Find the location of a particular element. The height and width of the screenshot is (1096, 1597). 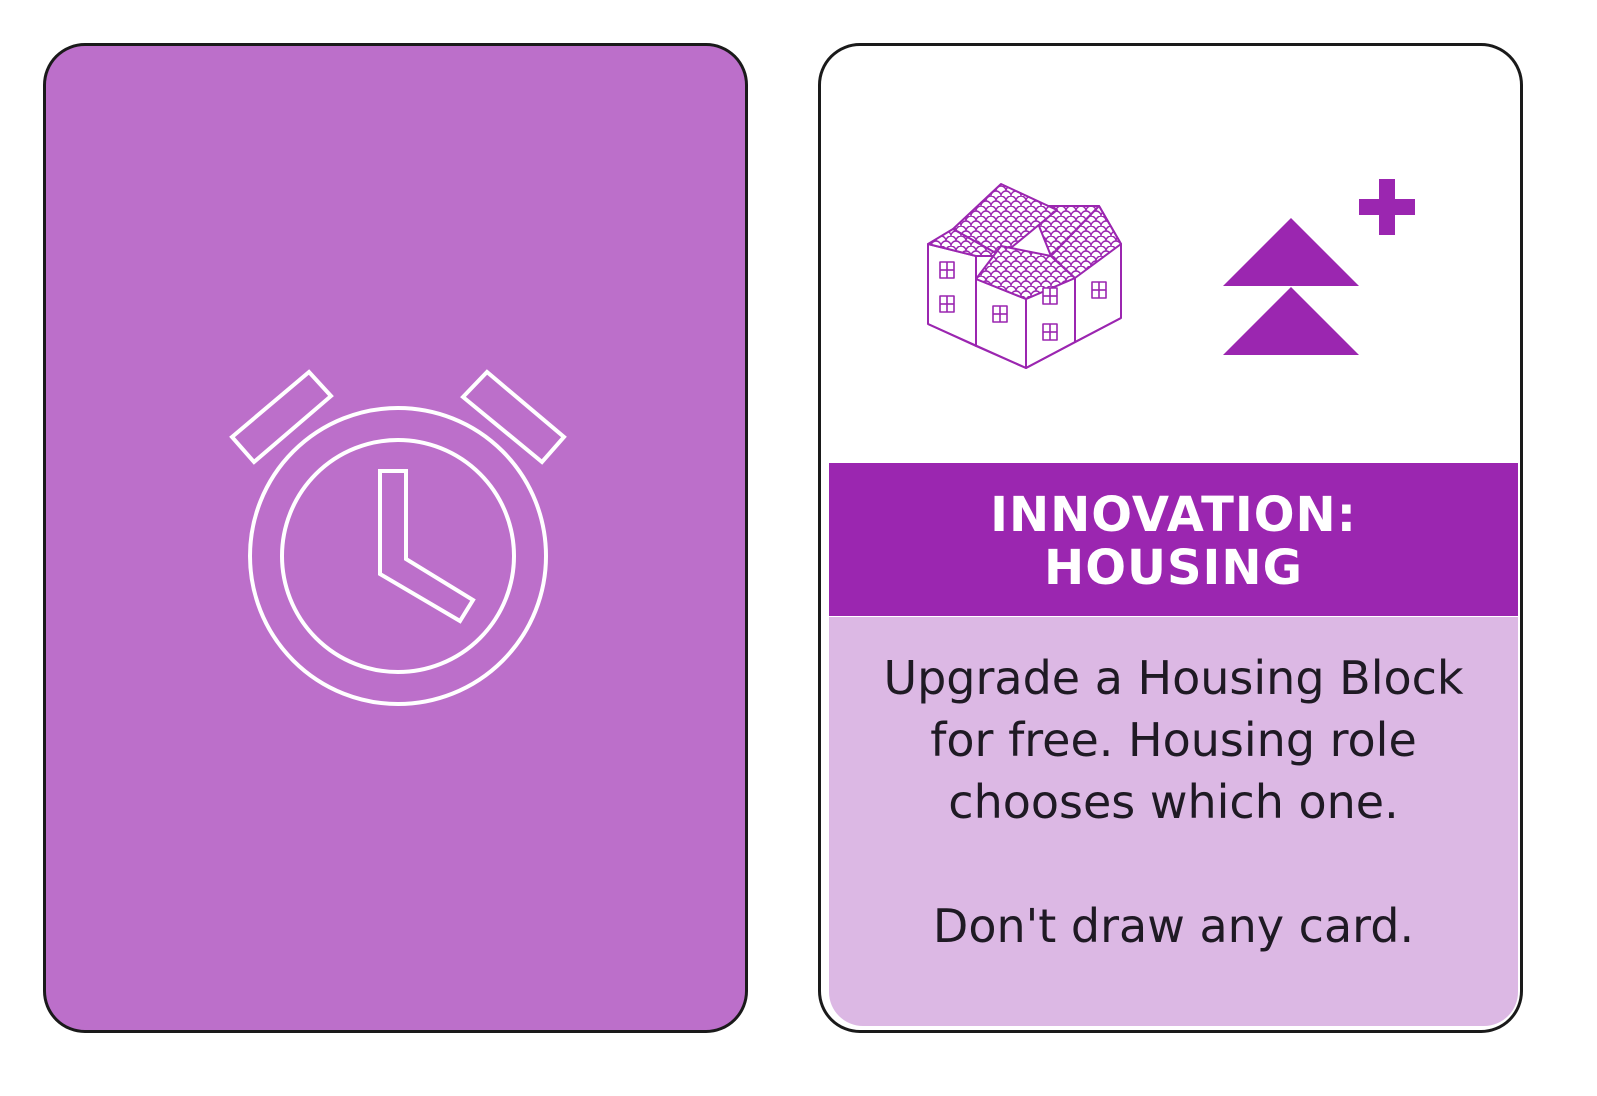

card-title: INNOVATION: HOUSING is located at coordinates (1173, 542).